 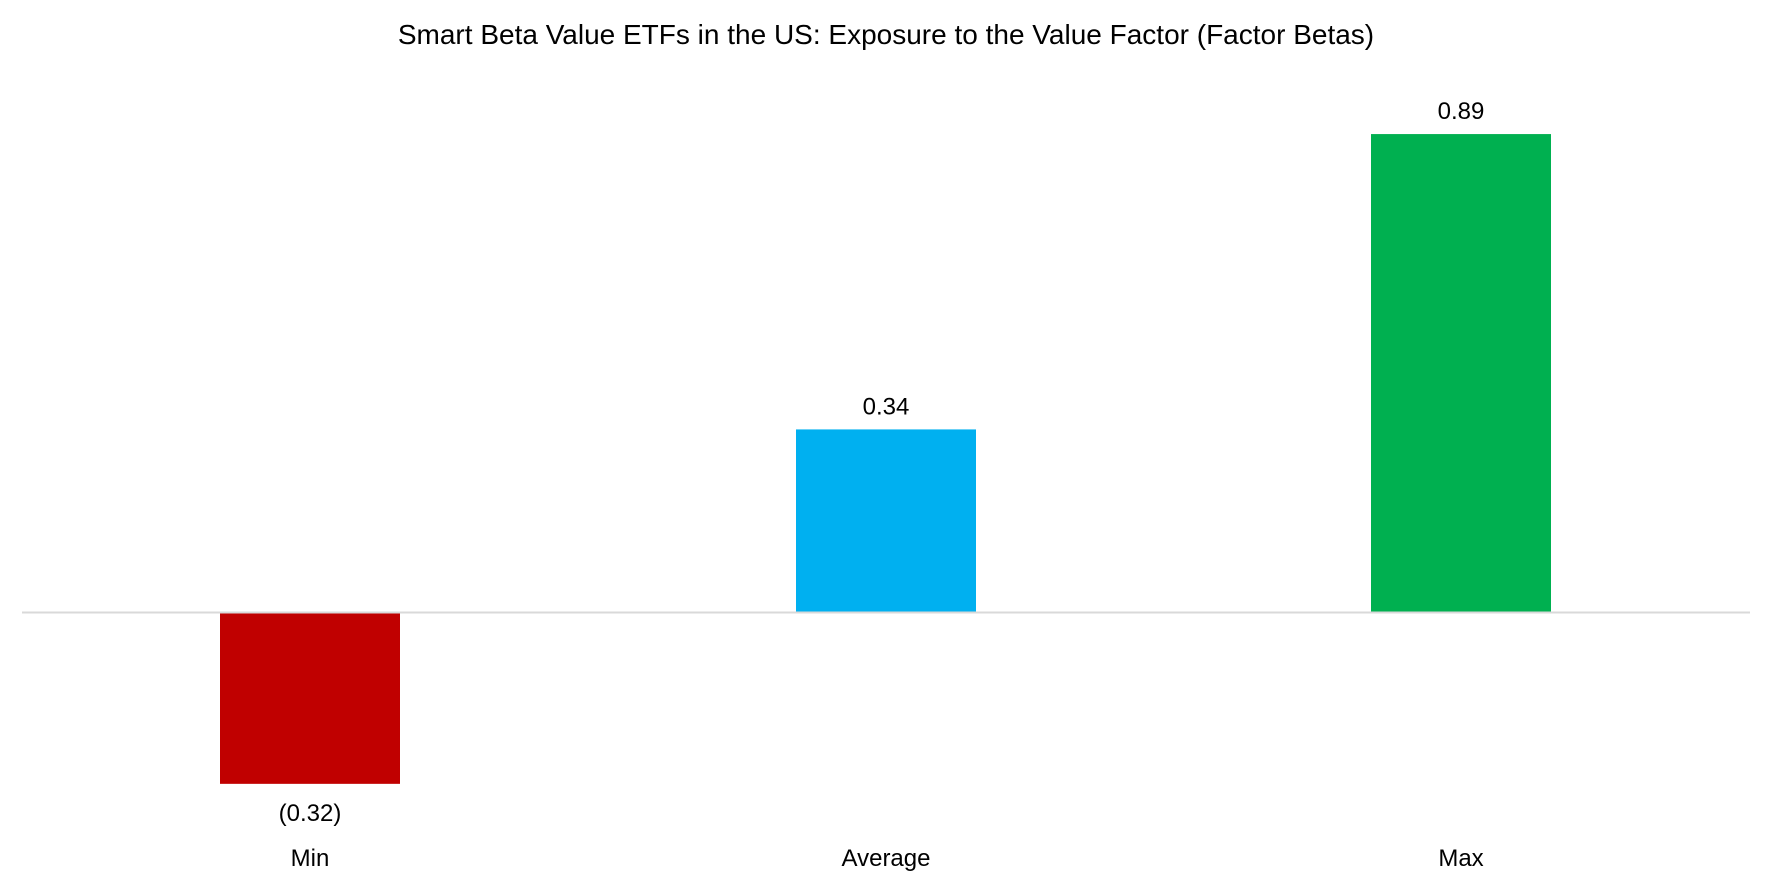 I want to click on data-label-average: 0.34, so click(x=886, y=406).